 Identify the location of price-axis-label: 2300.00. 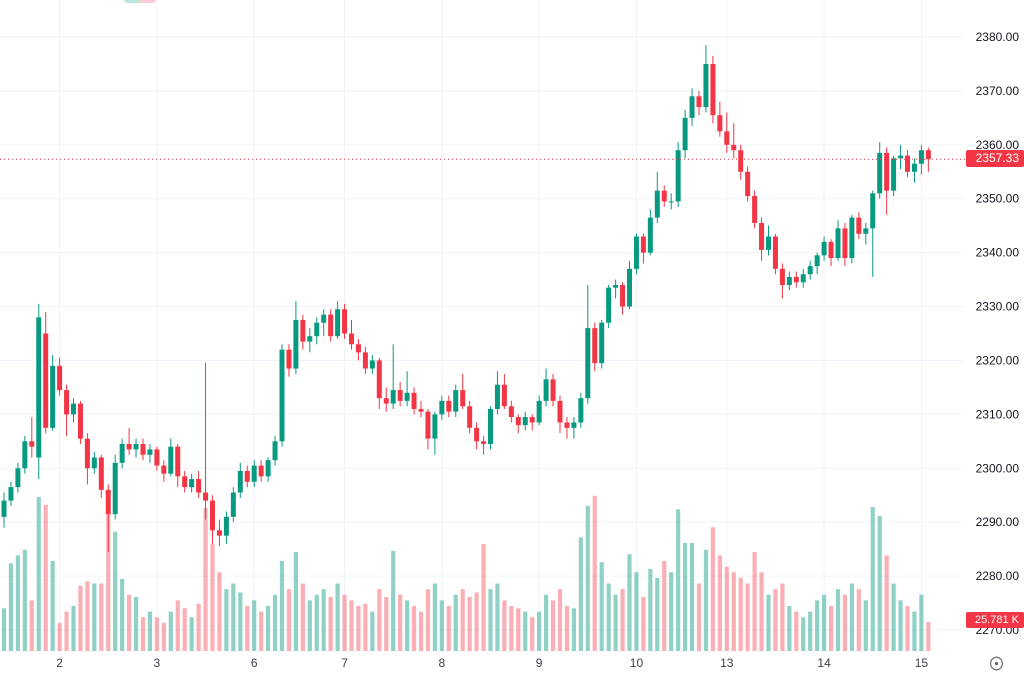
(998, 468).